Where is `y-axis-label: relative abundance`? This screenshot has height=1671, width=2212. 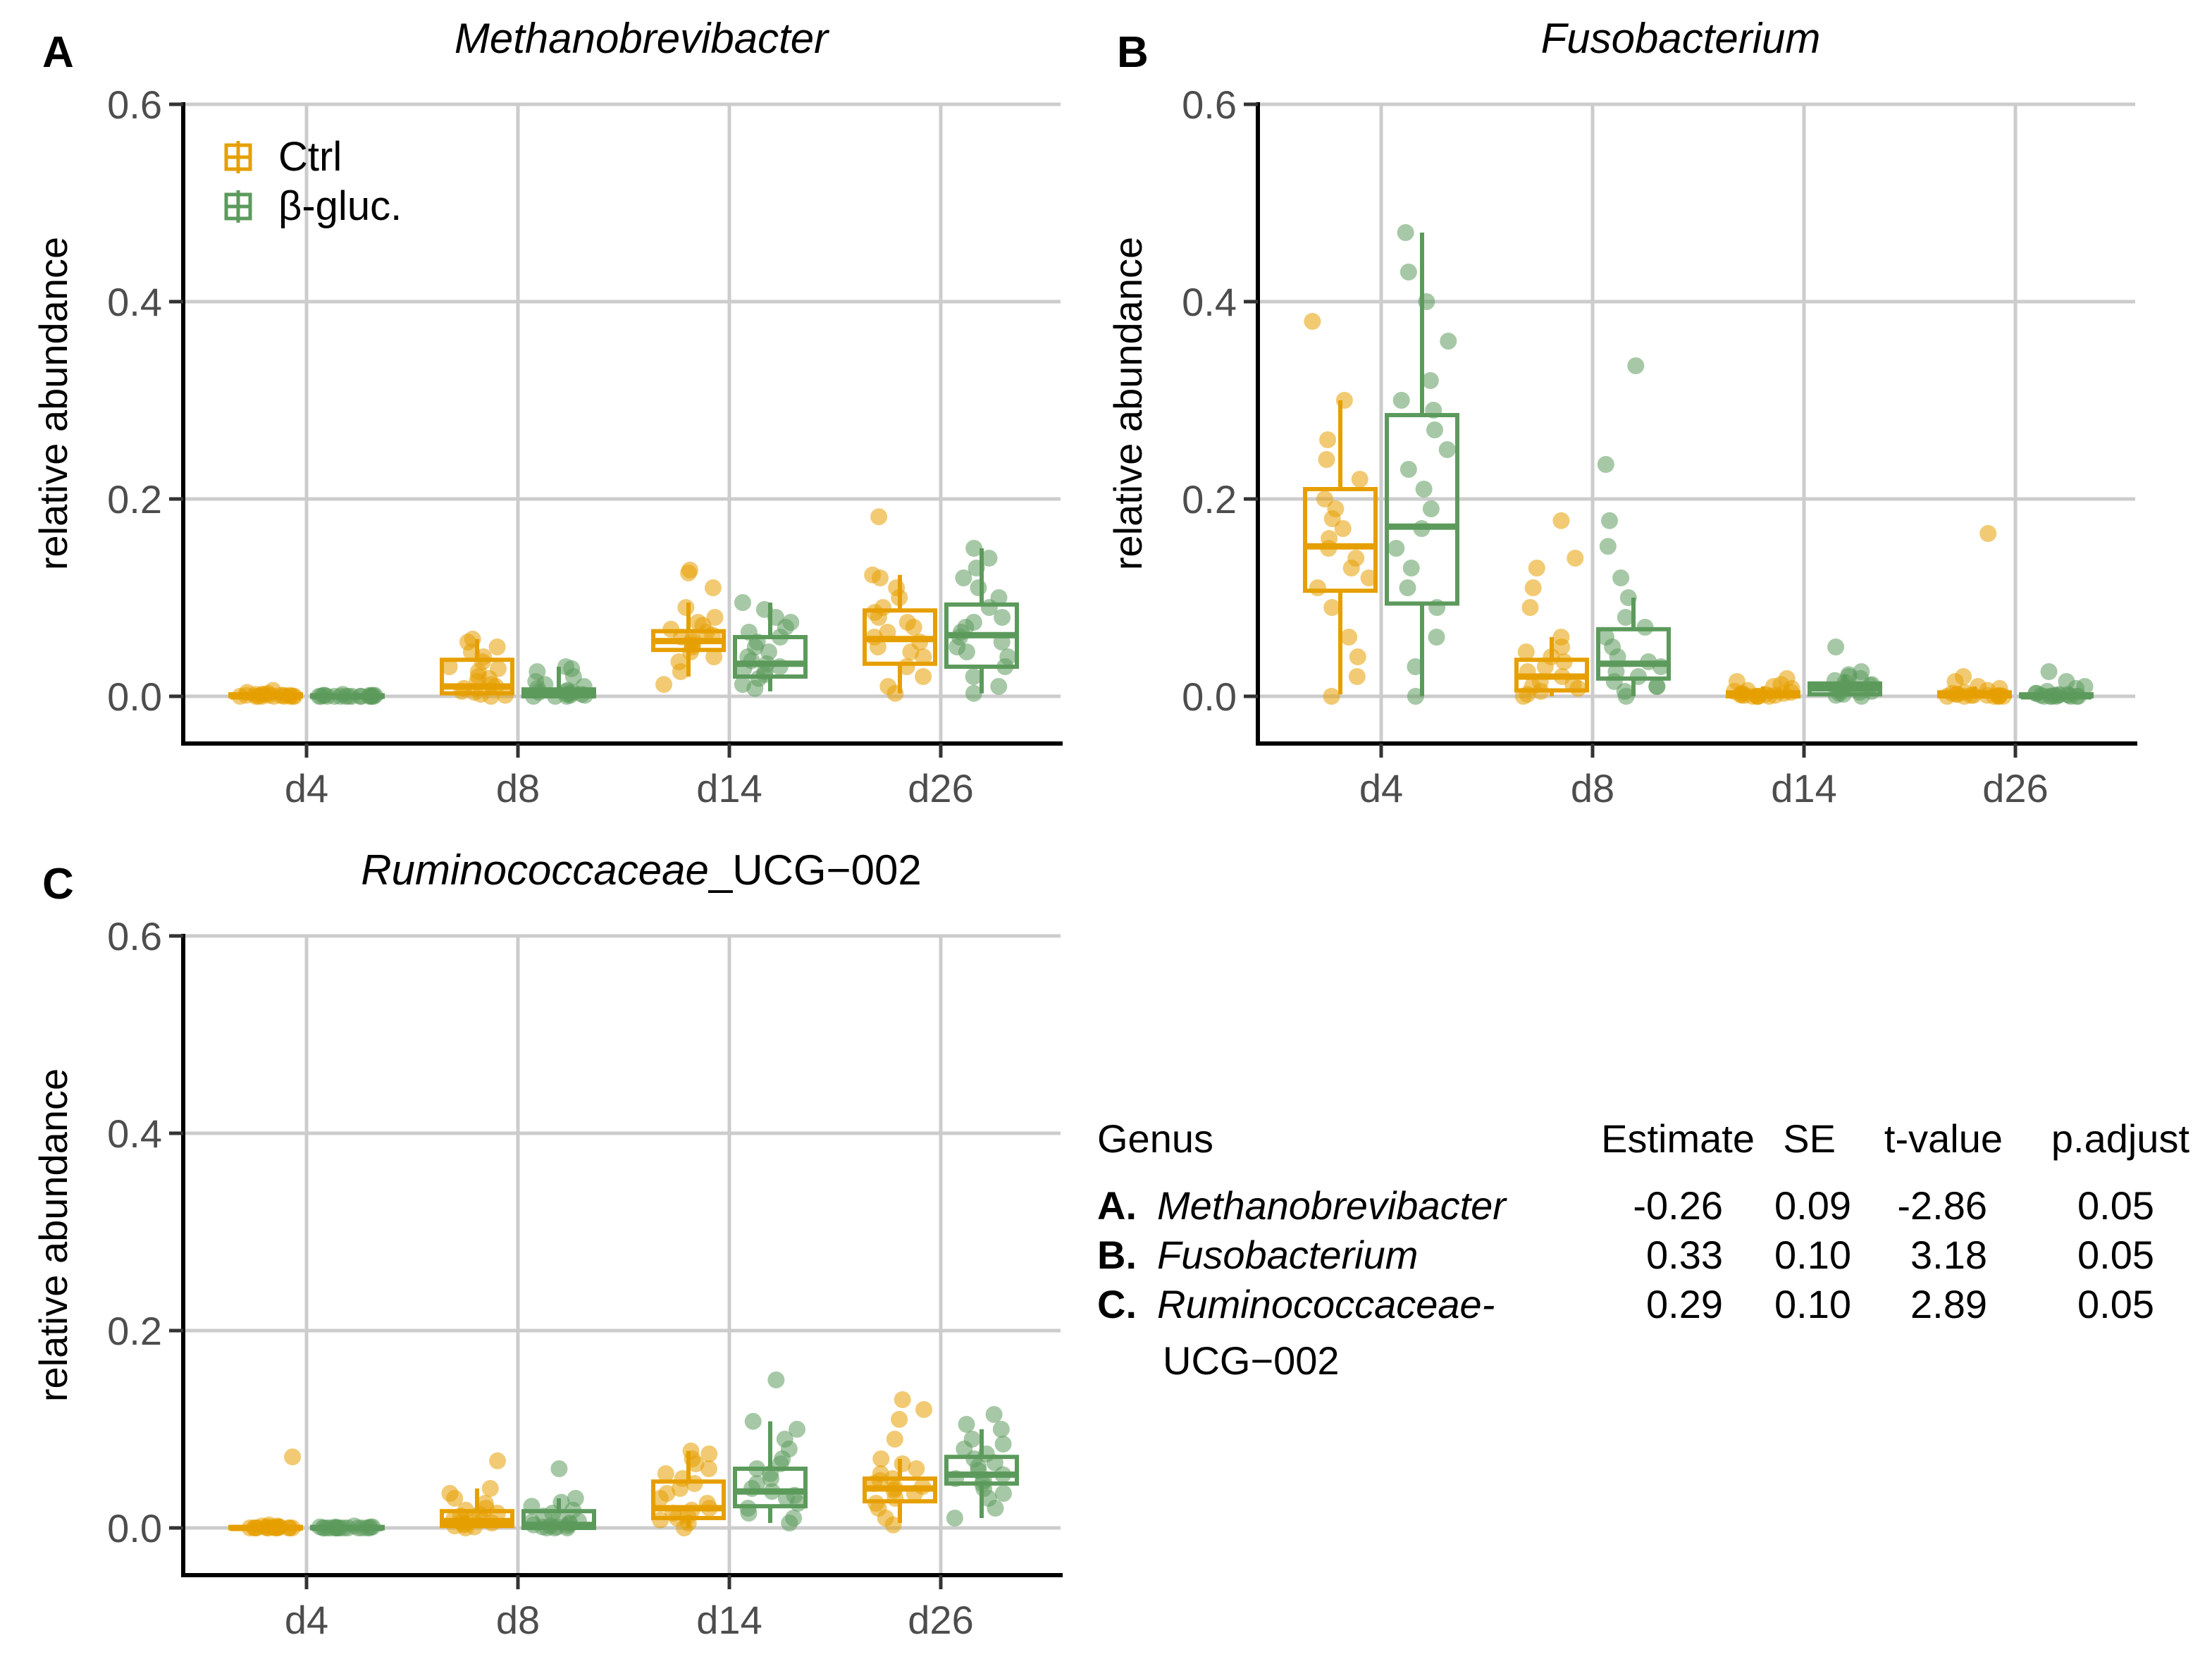 y-axis-label: relative abundance is located at coordinates (53, 1235).